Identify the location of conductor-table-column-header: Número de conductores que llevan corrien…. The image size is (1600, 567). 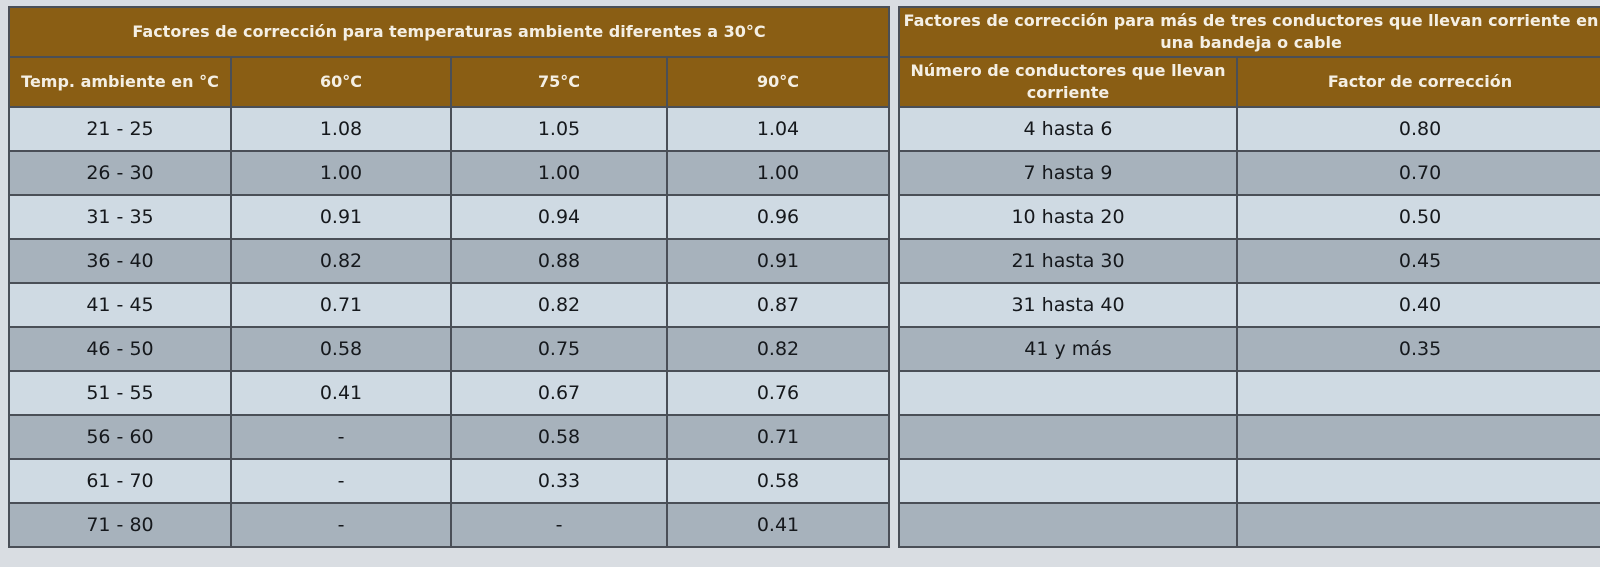
(1068, 82).